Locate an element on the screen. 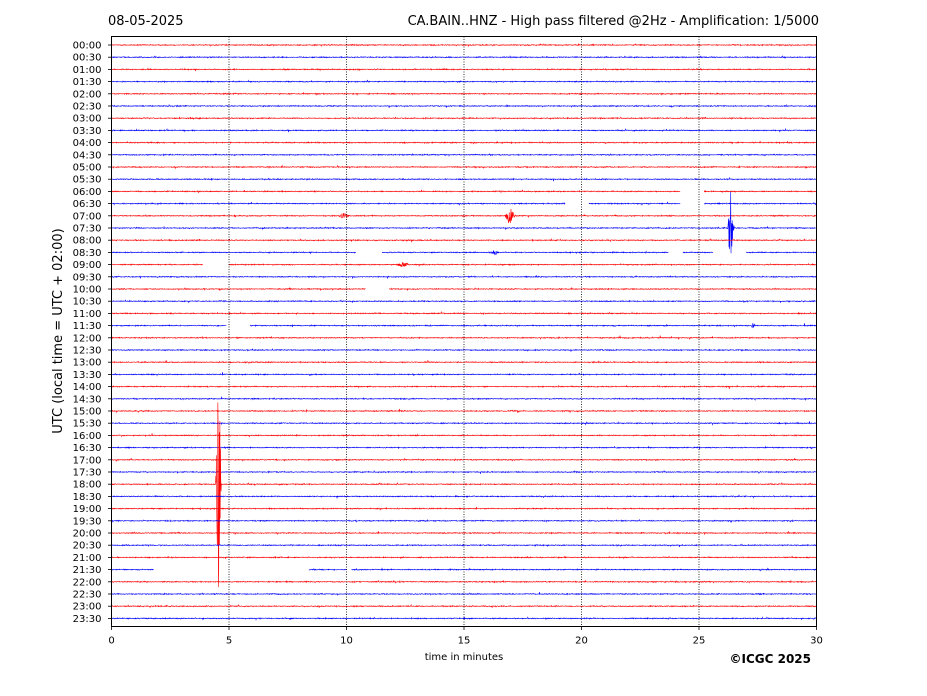 Image resolution: width=927 pixels, height=696 pixels. y-tick-label-1000: 10:00 is located at coordinates (87, 290).